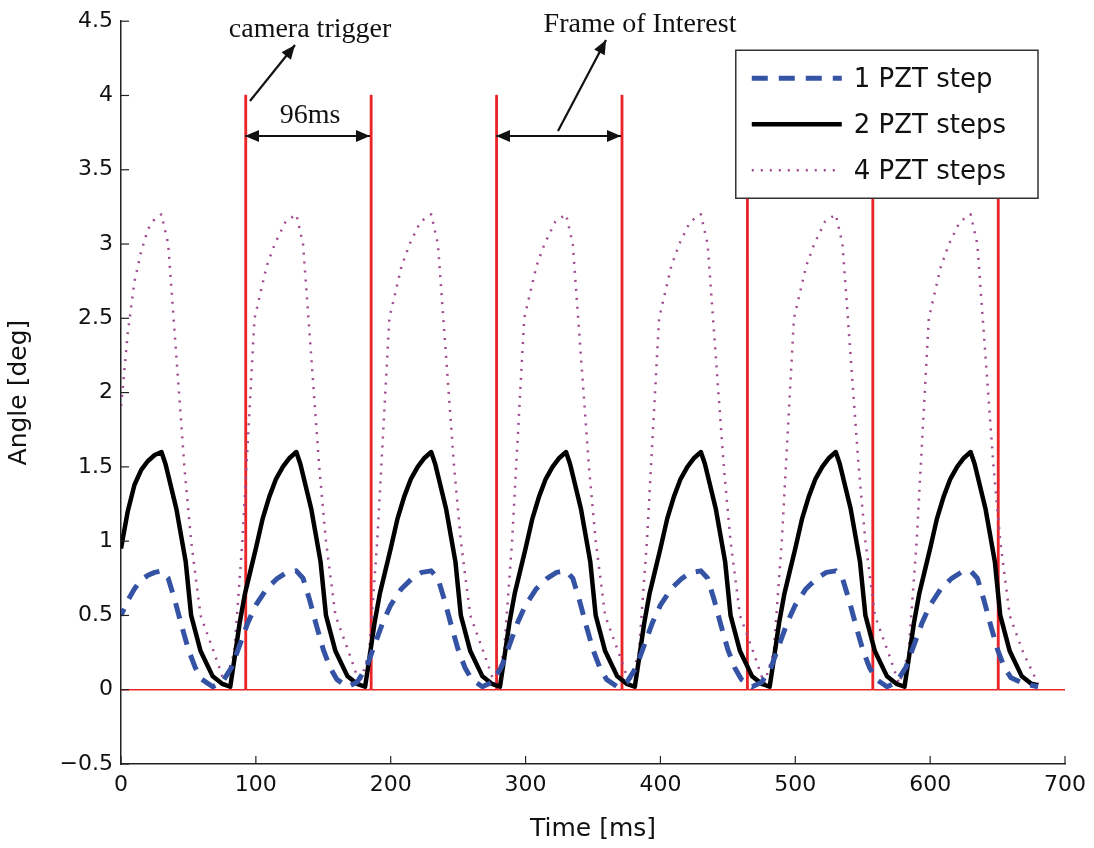  Describe the element at coordinates (95, 317) in the screenshot. I see `y-tick-label: 2.5` at that location.